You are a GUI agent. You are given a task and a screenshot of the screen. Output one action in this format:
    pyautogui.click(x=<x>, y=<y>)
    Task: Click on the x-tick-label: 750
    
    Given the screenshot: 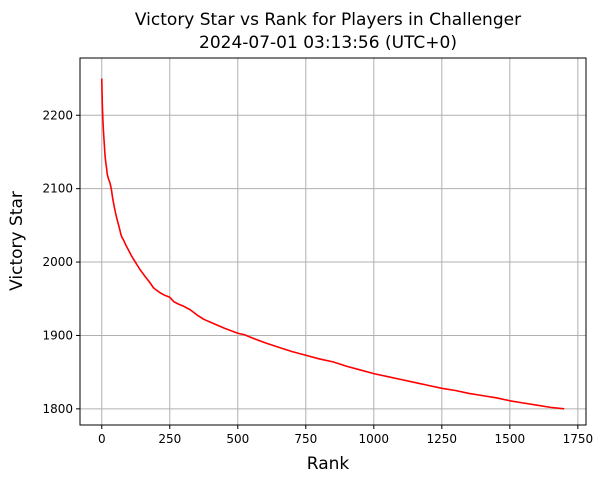 What is the action you would take?
    pyautogui.click(x=305, y=439)
    